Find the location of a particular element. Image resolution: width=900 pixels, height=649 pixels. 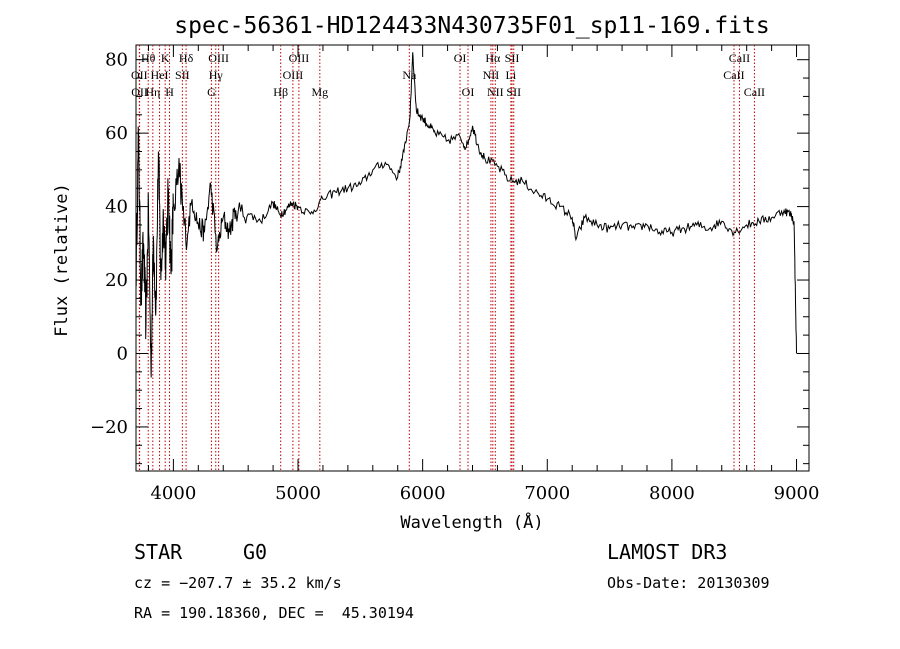

line-marker-label: H is located at coordinates (169, 92).